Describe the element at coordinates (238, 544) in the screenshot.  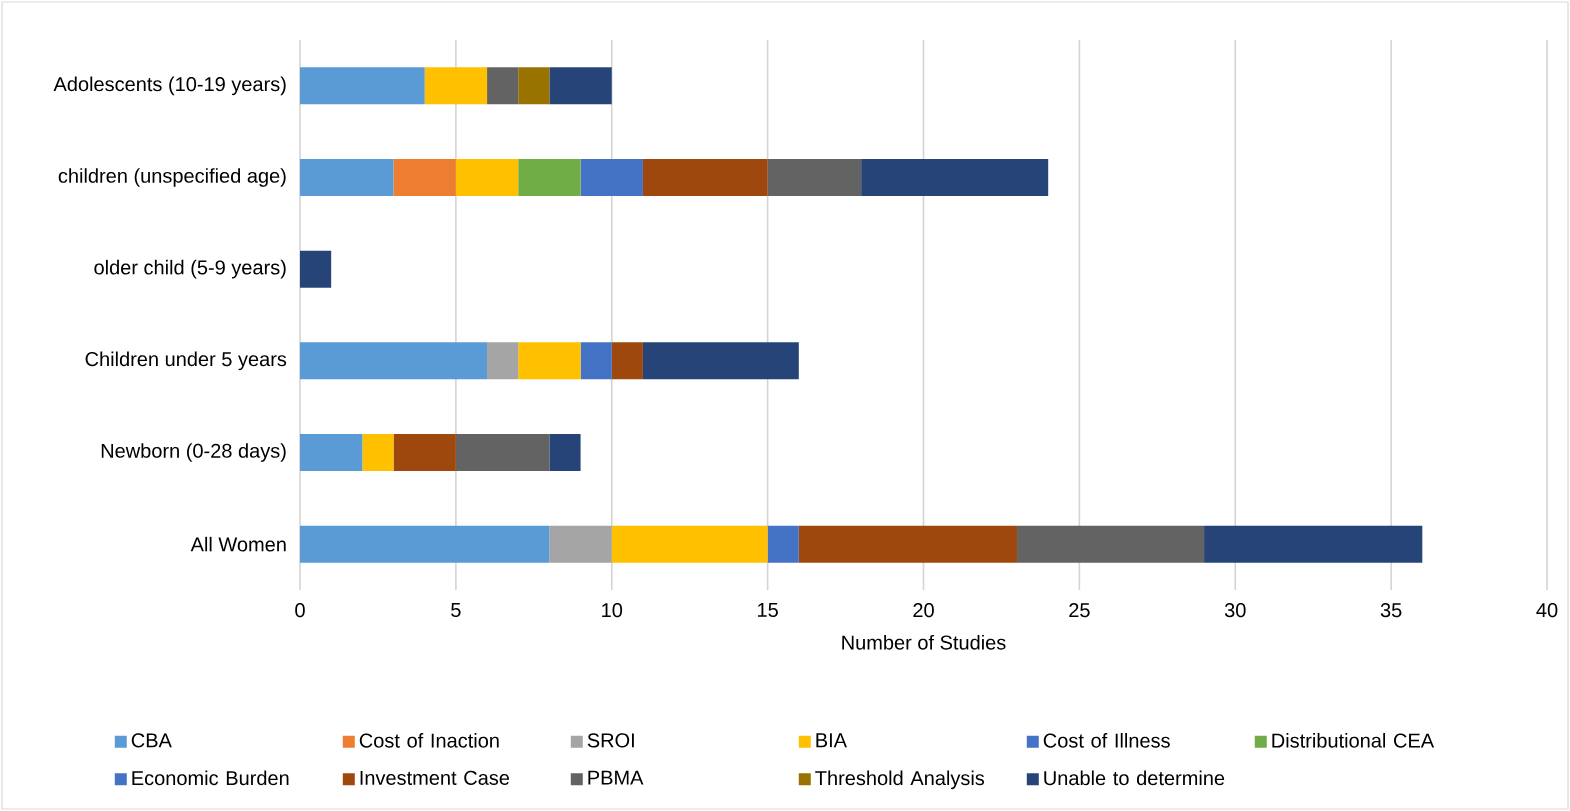
I see `y-tick-label: All Women` at that location.